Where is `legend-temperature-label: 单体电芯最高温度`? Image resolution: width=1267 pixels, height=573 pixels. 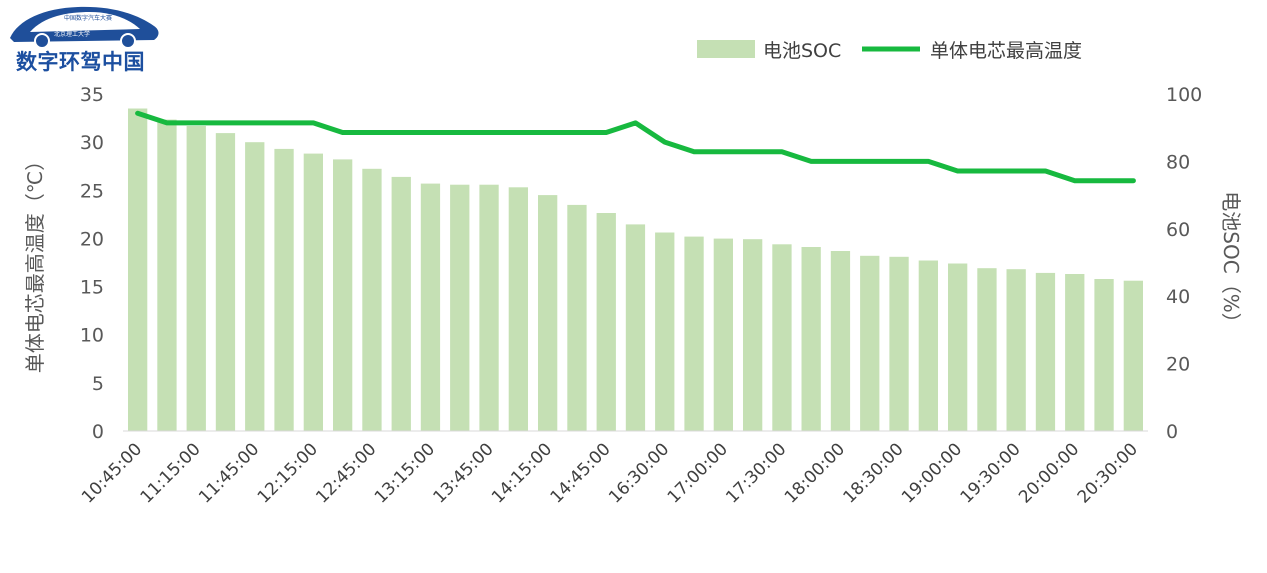
legend-temperature-label: 单体电芯最高温度 is located at coordinates (1006, 51).